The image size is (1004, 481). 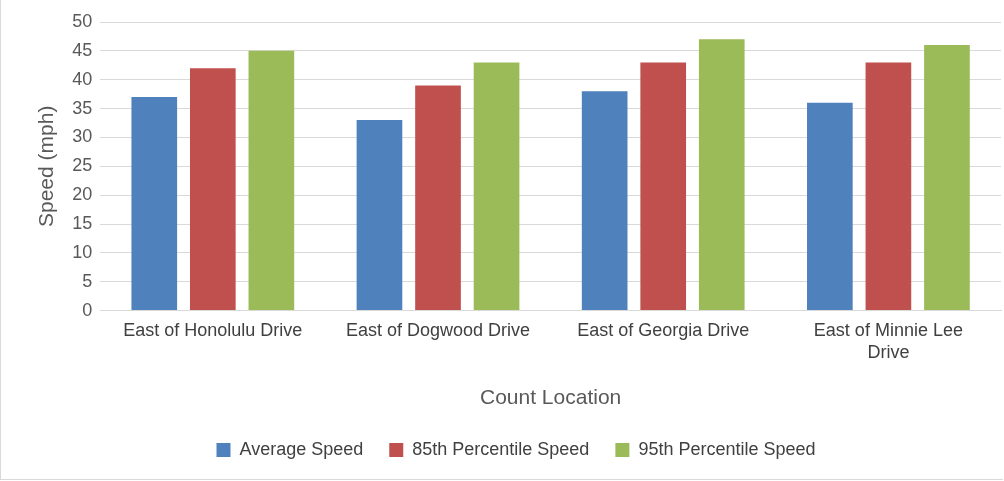 I want to click on x-tick-label: East of Georgia Drive, so click(x=663, y=330).